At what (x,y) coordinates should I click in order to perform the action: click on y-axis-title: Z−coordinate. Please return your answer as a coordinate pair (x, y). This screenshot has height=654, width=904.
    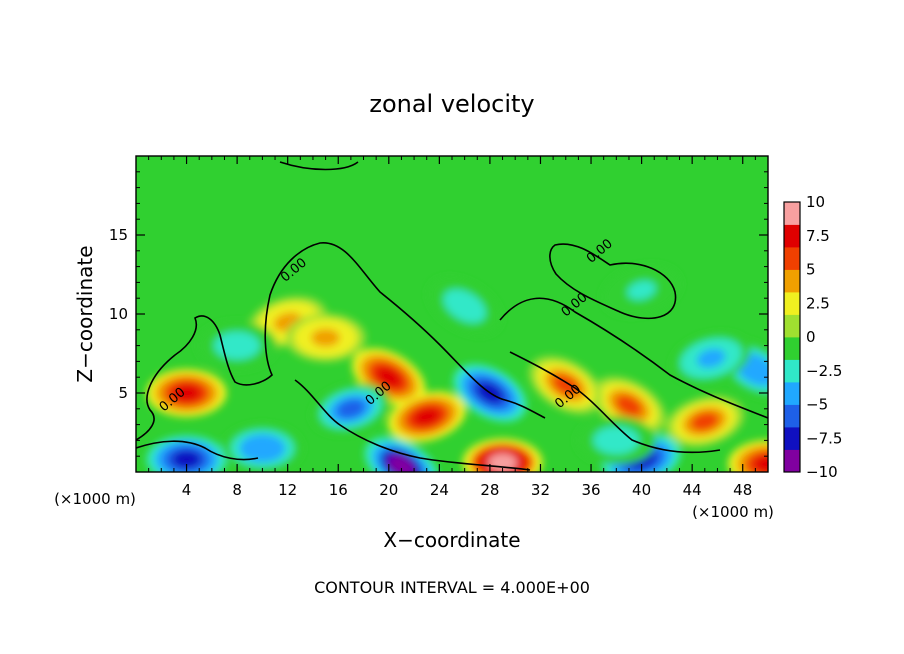
    Looking at the image, I should click on (85, 313).